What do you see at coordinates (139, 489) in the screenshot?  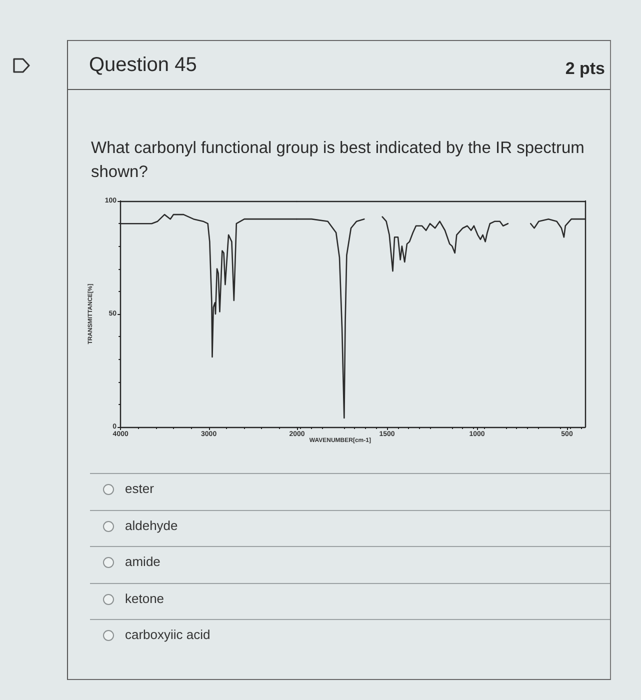 I see `text: ester` at bounding box center [139, 489].